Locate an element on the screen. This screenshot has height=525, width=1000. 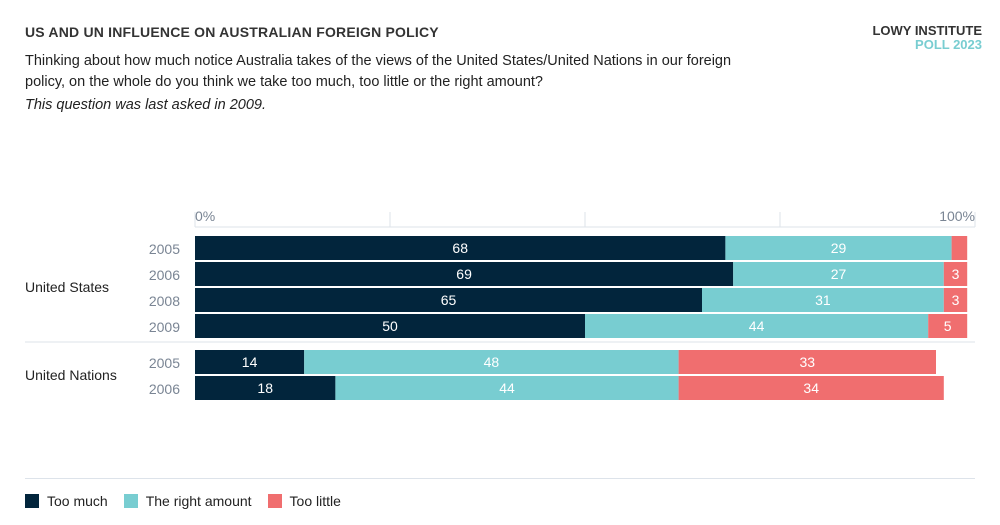
data-label: 31 is located at coordinates (823, 300).